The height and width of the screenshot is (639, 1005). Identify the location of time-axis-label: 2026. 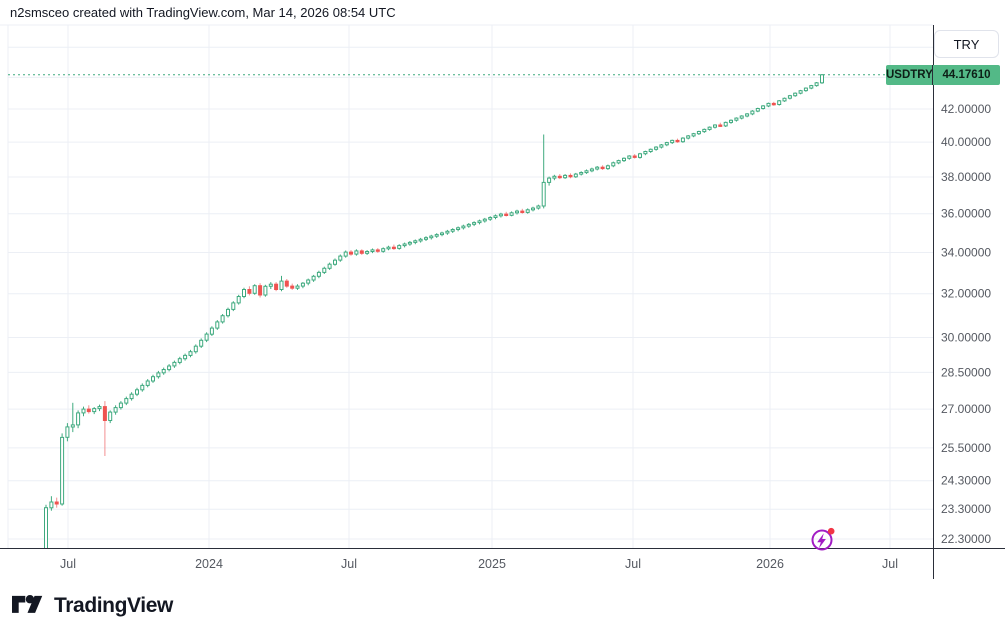
(770, 564).